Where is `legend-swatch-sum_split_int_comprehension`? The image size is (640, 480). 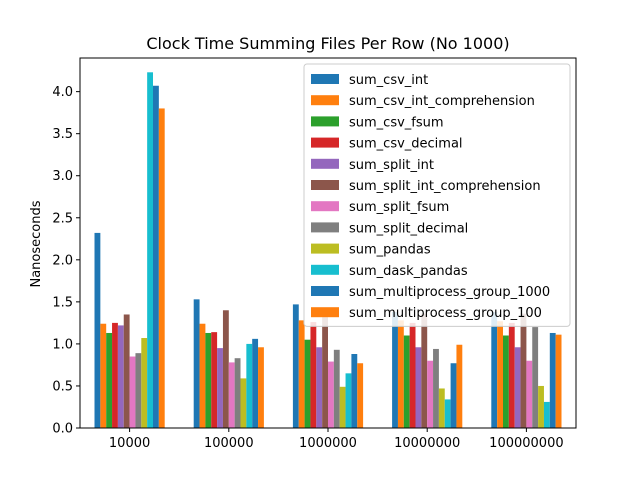
legend-swatch-sum_split_int_comprehension is located at coordinates (325, 185).